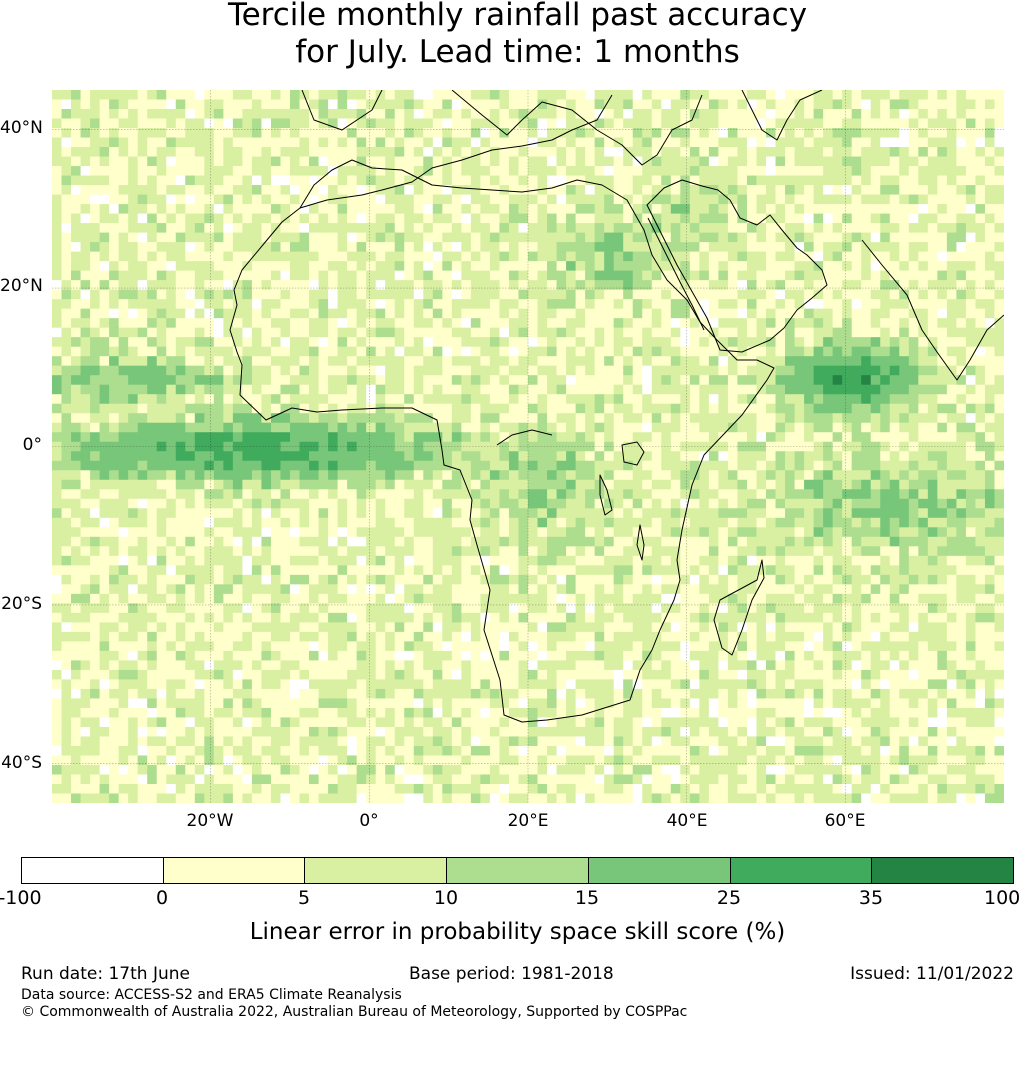  Describe the element at coordinates (517, 52) in the screenshot. I see `map-title-line-2: for July. Lead time: 1 months` at that location.